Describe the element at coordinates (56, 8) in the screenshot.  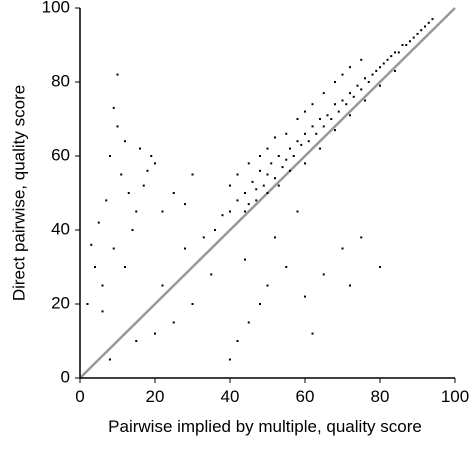
I see `y-tick-label: 100` at that location.